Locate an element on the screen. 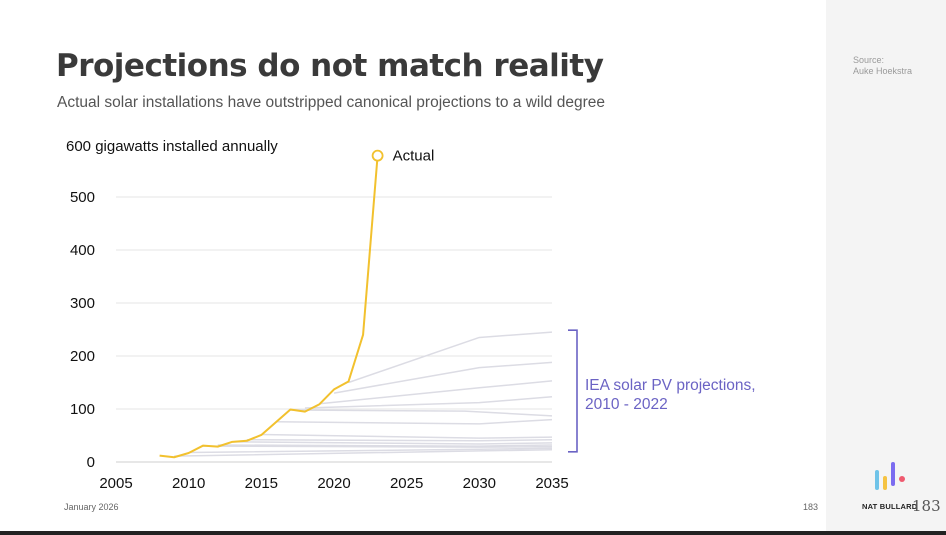  actual-endpoint-marker is located at coordinates (377, 155).